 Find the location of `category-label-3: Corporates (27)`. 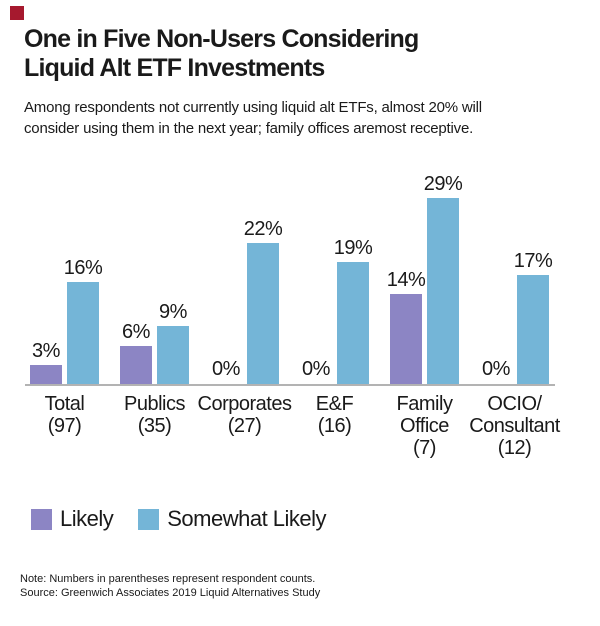

category-label-3: Corporates (27) is located at coordinates (244, 415).